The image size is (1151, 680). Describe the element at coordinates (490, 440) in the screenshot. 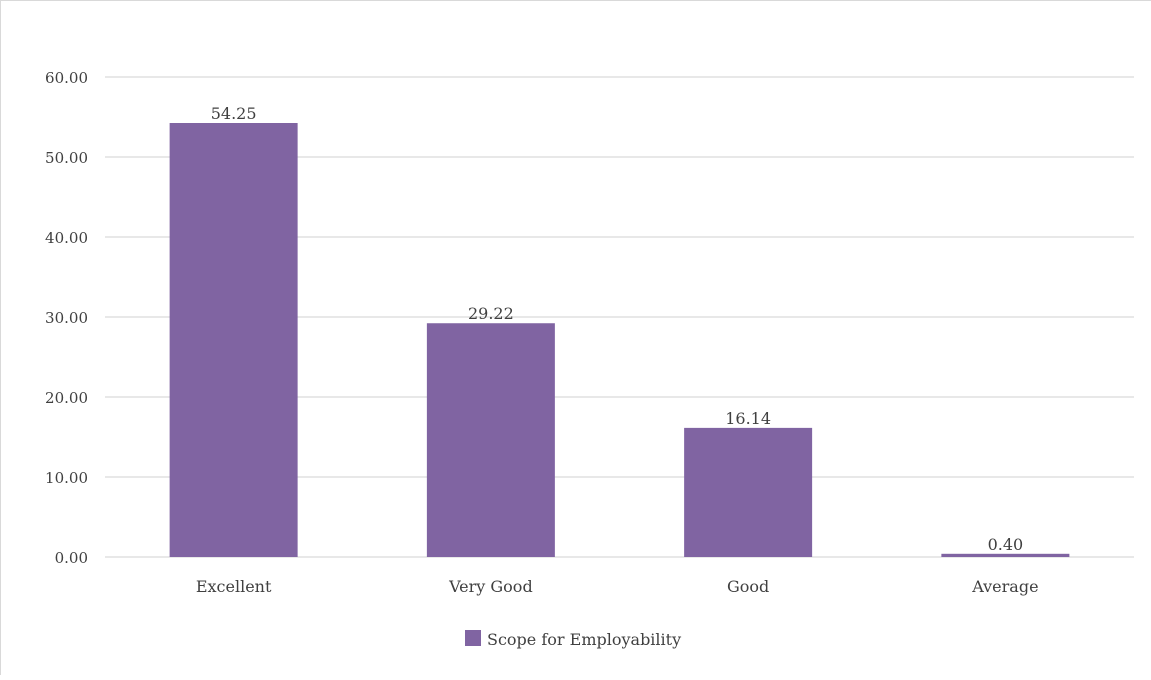

I see `bar-very-good` at that location.